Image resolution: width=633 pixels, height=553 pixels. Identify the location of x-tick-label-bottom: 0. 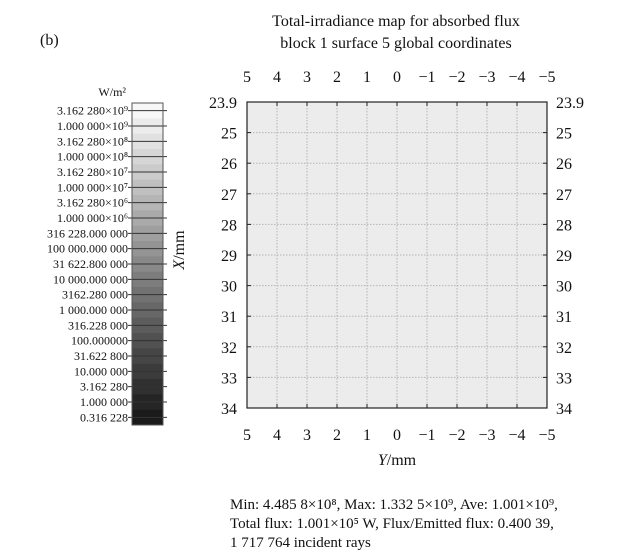
(397, 435).